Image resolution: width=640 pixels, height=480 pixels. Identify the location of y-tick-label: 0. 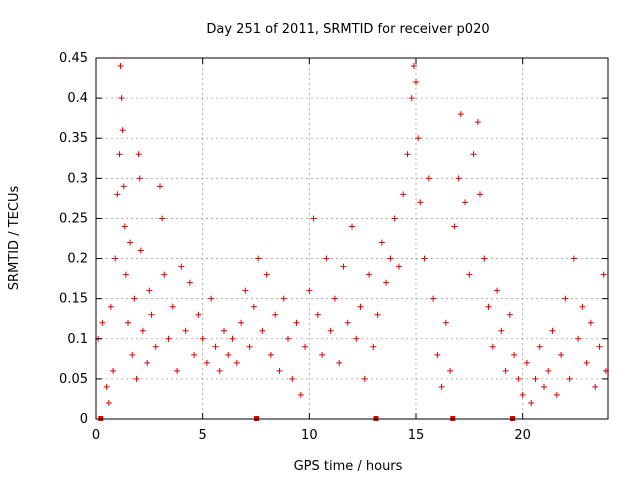
(84, 419).